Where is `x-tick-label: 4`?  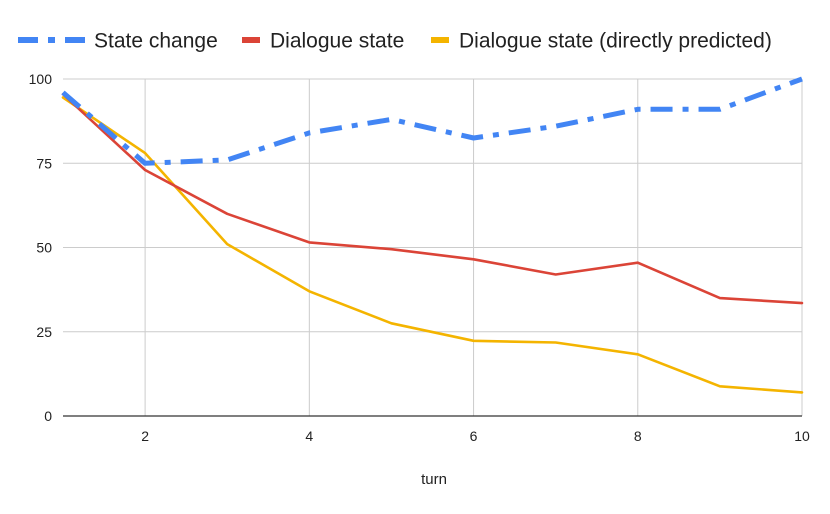
x-tick-label: 4 is located at coordinates (309, 436).